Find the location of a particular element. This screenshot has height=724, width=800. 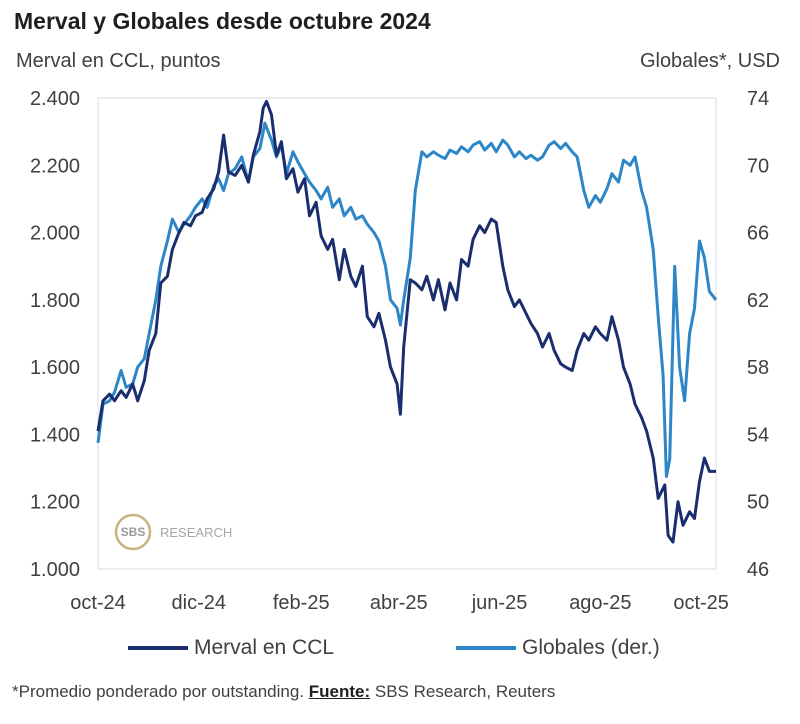

right-axis-label: Globales*, USD is located at coordinates (709, 61).